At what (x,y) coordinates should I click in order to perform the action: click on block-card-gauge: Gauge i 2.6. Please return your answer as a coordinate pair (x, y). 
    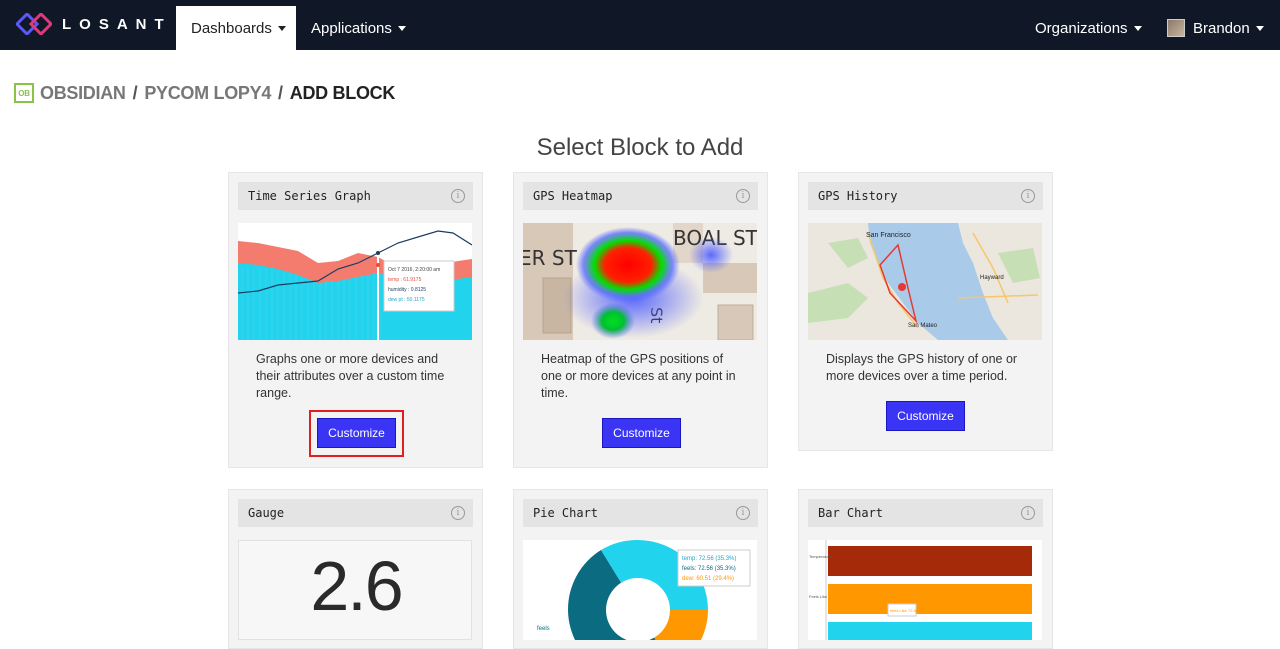
    Looking at the image, I should click on (355, 569).